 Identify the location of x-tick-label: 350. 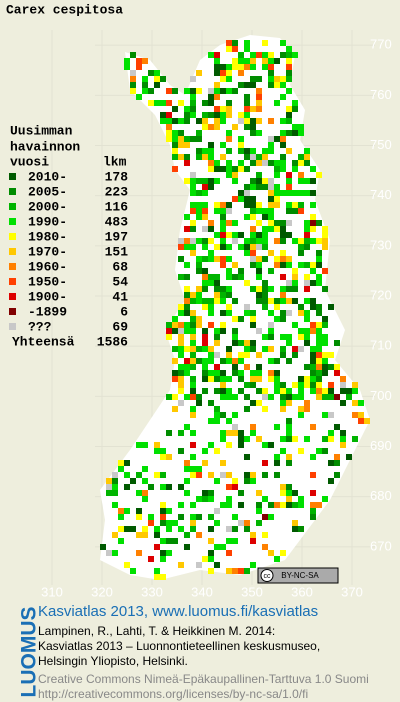
(252, 591).